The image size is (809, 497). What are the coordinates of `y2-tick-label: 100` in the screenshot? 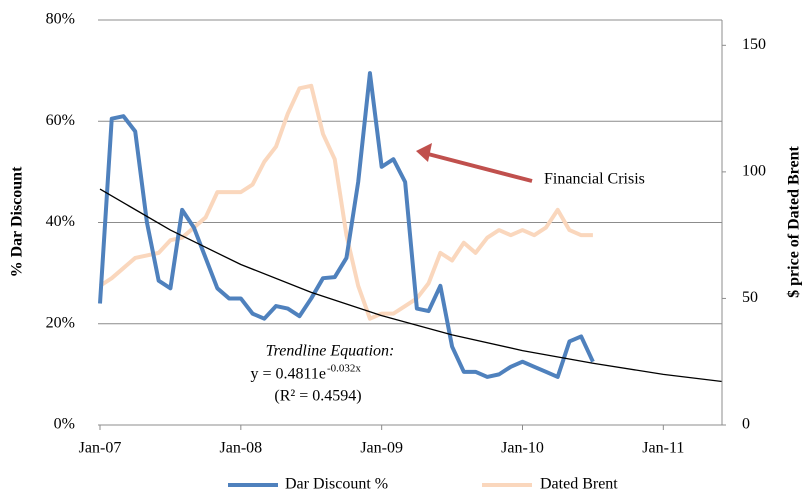 It's located at (754, 171).